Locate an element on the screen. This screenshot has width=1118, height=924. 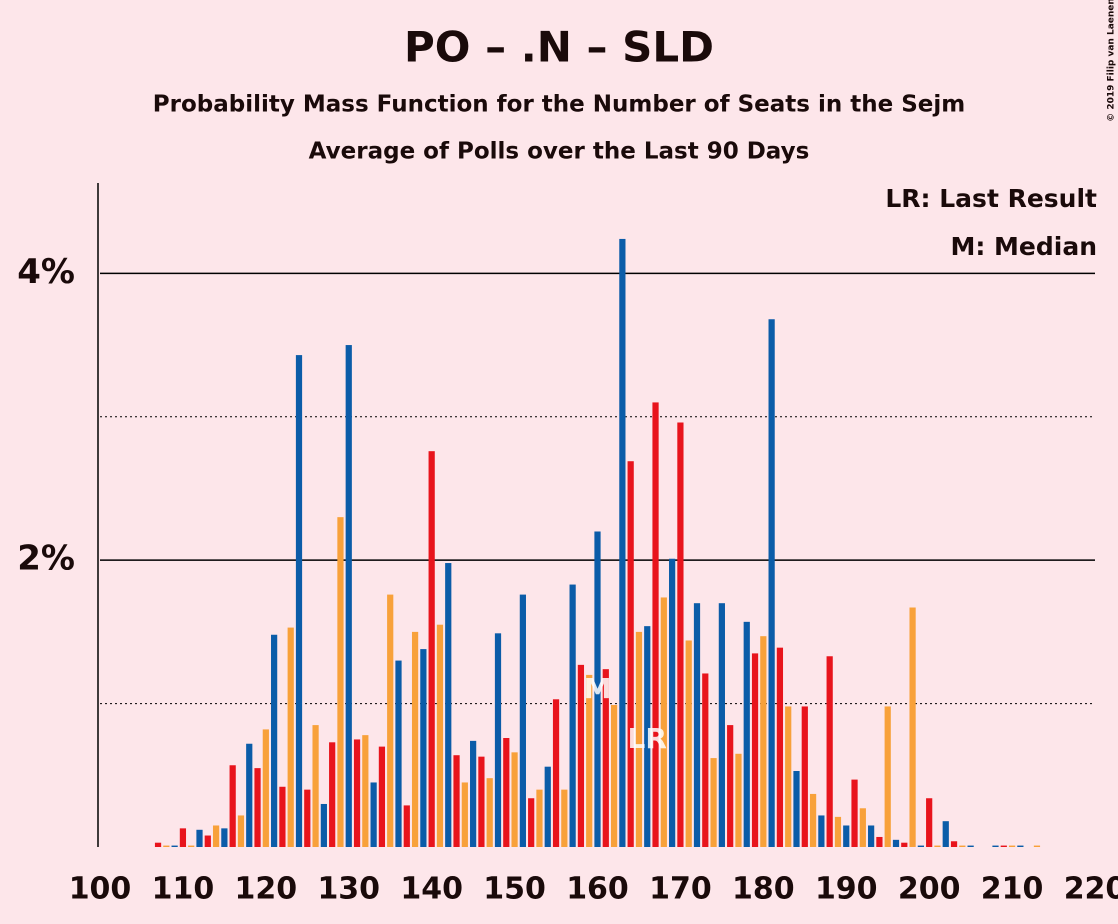
legend-text: M: Median is located at coordinates (1023, 246).